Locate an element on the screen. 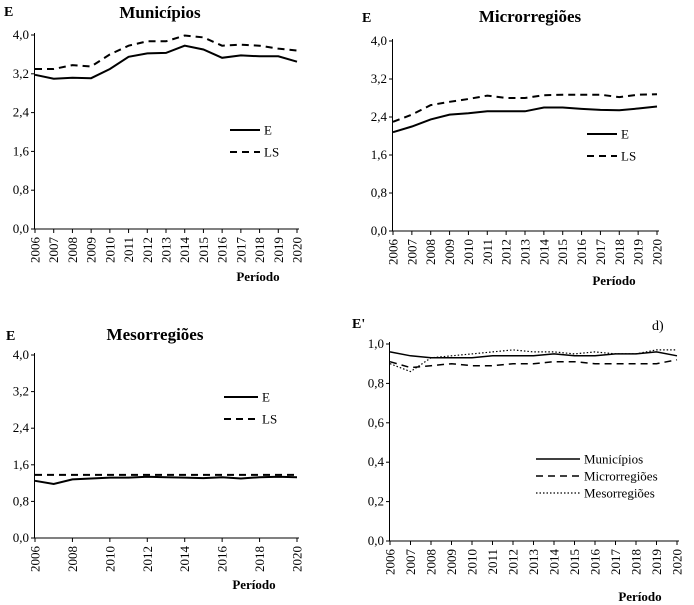  panel-label: d) is located at coordinates (658, 326).